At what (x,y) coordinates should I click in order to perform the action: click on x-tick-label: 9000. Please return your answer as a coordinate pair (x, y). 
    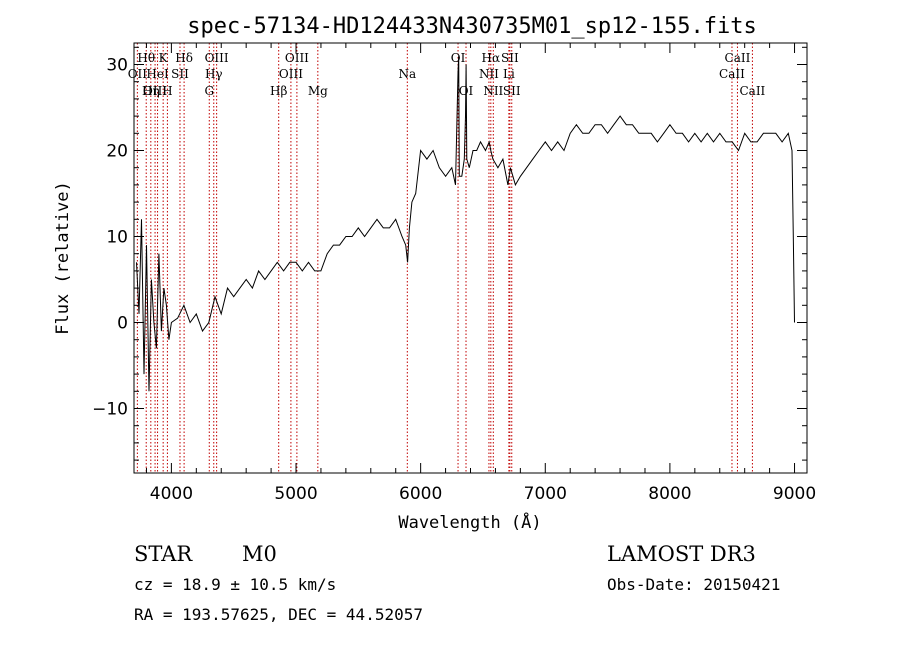
    Looking at the image, I should click on (794, 494).